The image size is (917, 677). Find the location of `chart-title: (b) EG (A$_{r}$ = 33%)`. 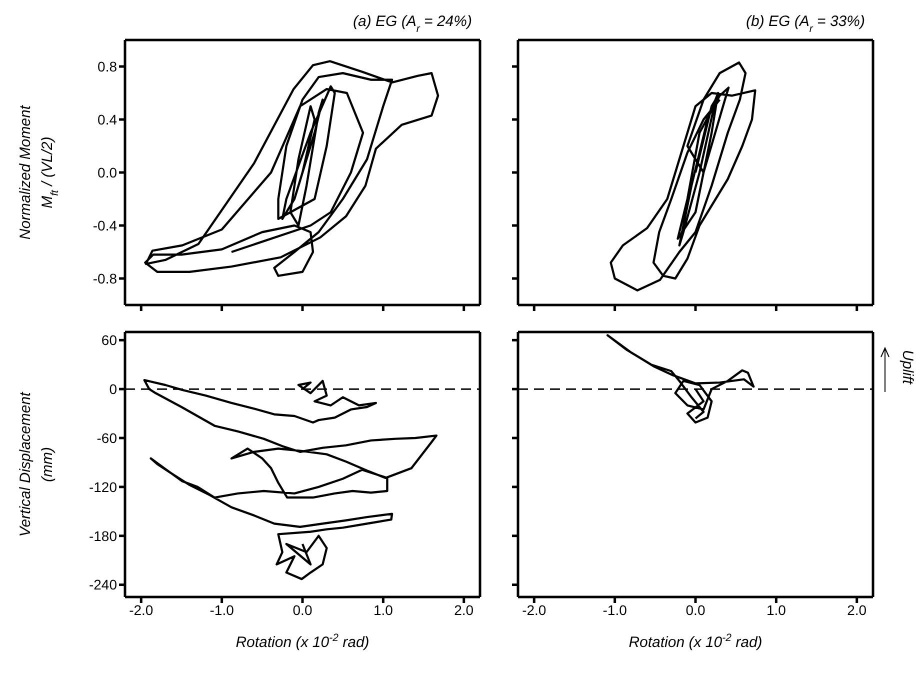

chart-title: (b) EG (A$_{r}$ = 33%) is located at coordinates (805, 24).